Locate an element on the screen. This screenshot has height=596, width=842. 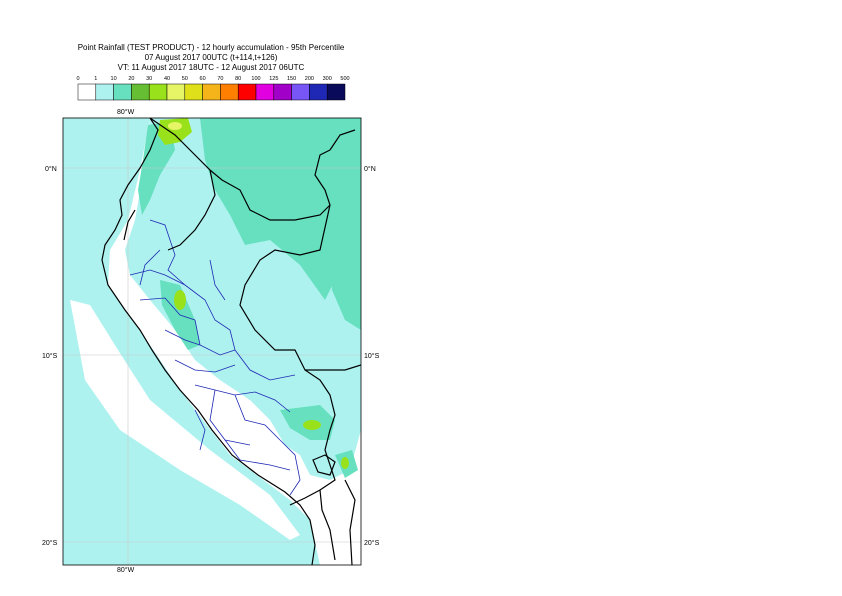
spot-rain-andes is located at coordinates (180, 300).